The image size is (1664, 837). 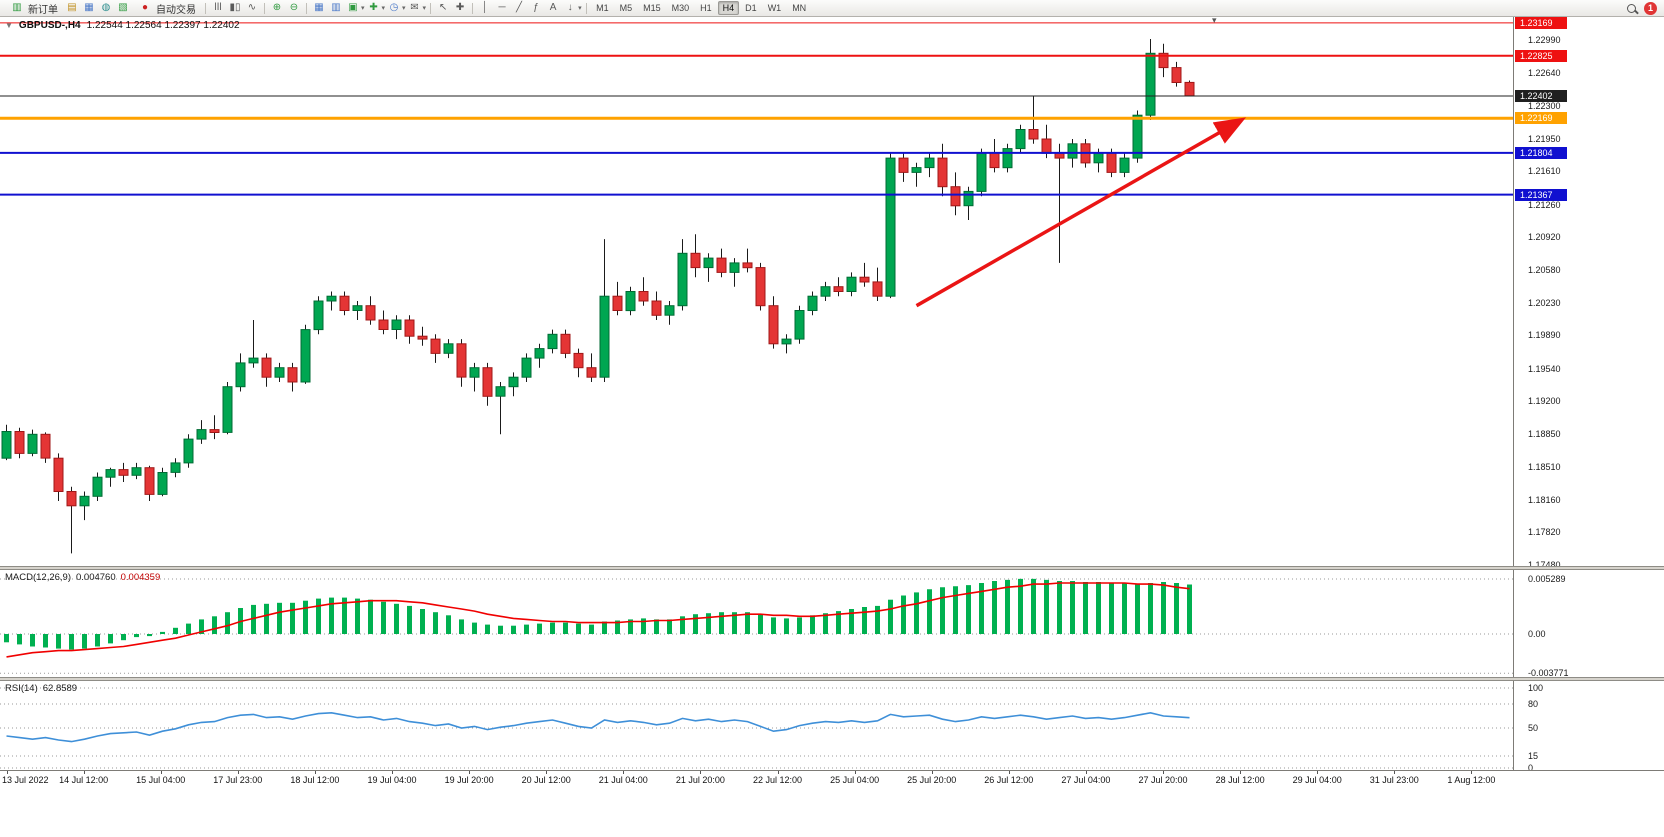 I want to click on timeframe-button-w1: W1, so click(x=774, y=8).